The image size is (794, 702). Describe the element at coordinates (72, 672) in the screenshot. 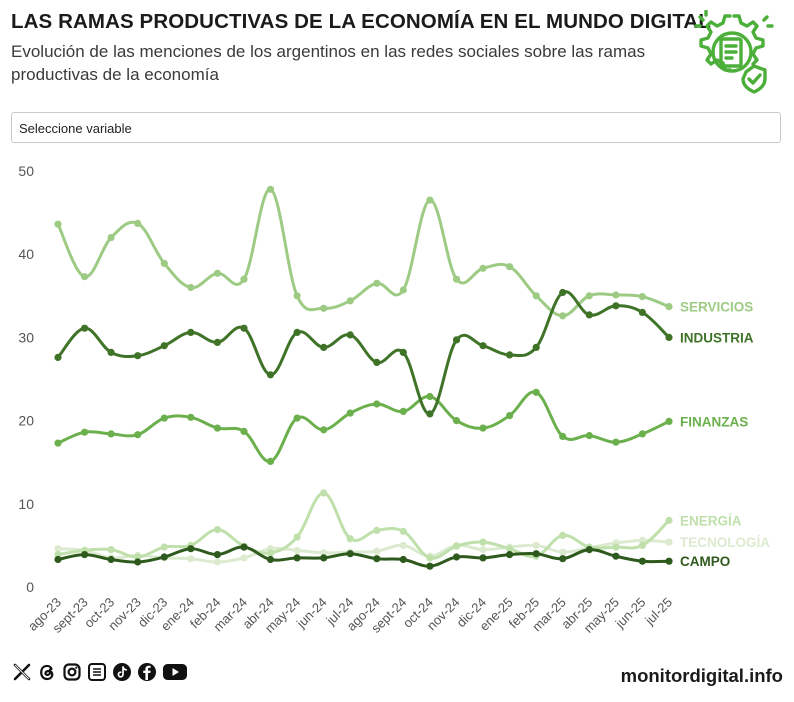

I see `instagram-icon` at that location.